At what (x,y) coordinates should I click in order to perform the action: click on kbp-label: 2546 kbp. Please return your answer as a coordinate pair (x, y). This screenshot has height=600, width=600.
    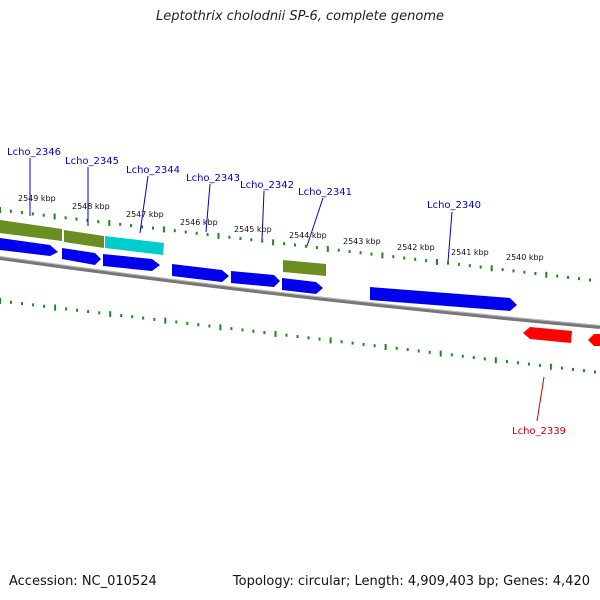
    Looking at the image, I should click on (199, 222).